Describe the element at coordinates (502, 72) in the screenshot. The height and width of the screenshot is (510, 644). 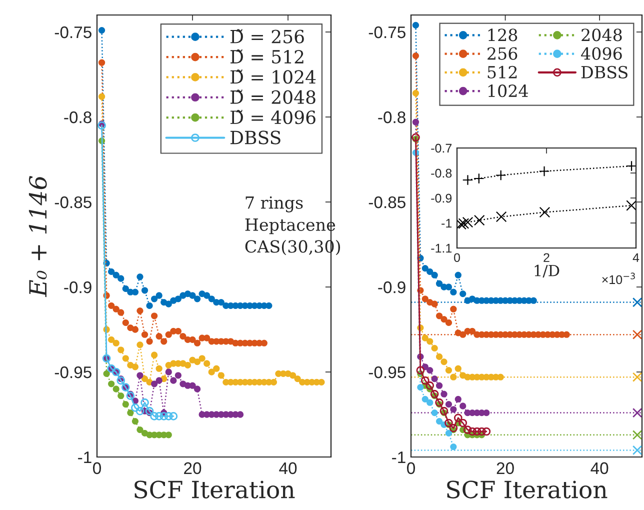
I see `legend-label: 512` at that location.